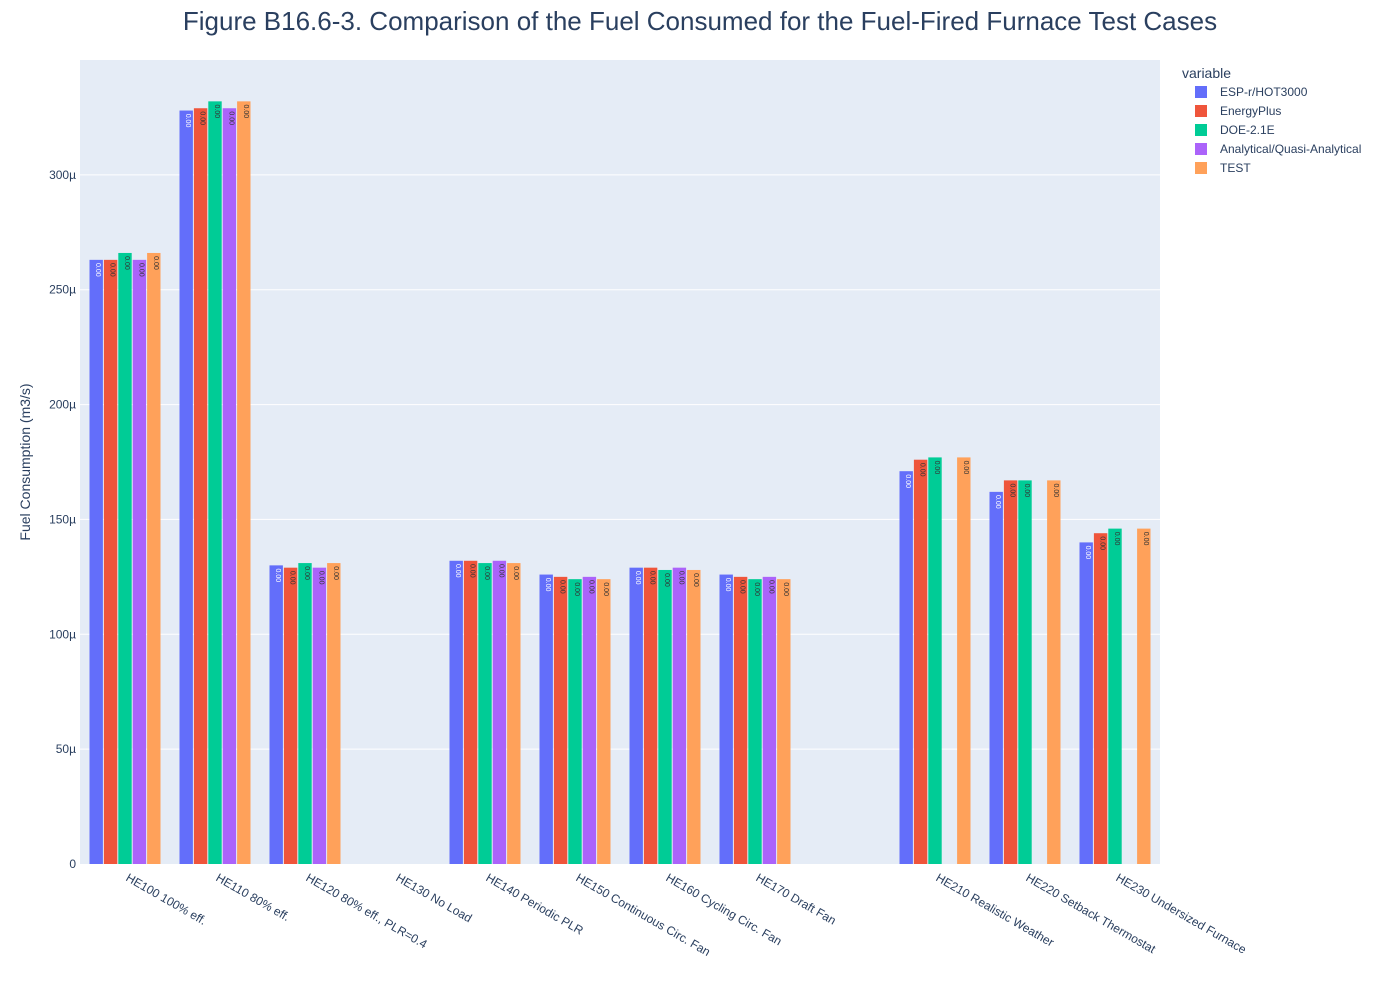 This screenshot has height=1000, width=1400. What do you see at coordinates (62, 405) in the screenshot?
I see `y-tick-label: 200µ` at bounding box center [62, 405].